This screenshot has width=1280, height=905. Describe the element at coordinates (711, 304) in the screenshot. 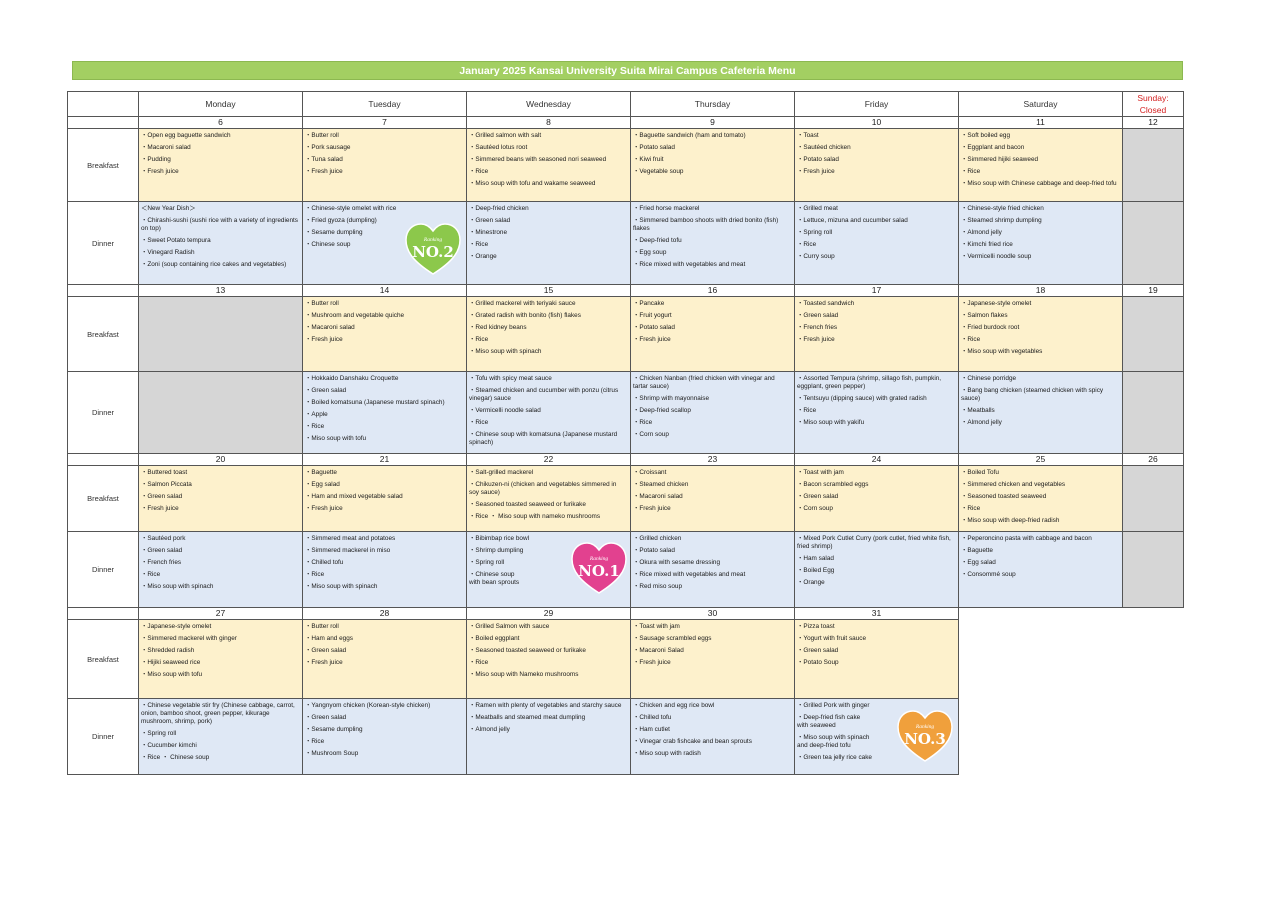

I see `menu-item: Pancake` at that location.